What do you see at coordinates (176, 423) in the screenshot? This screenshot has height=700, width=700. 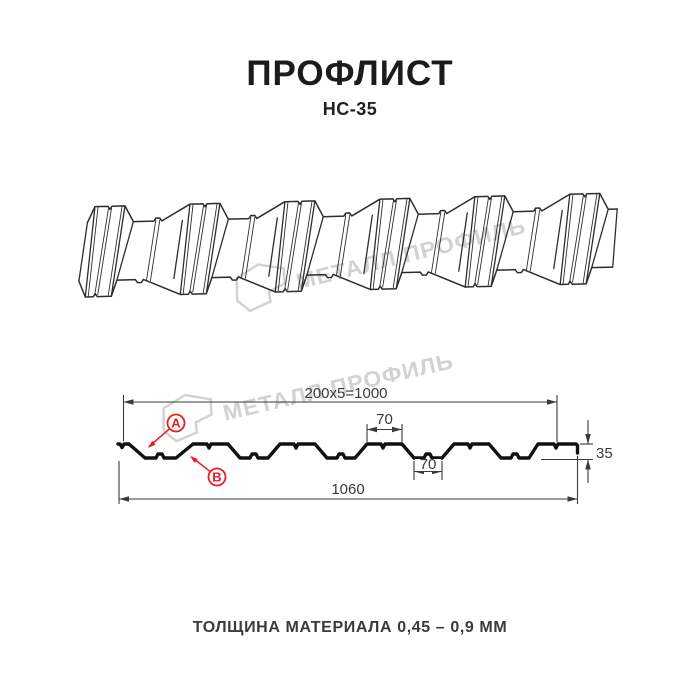 I see `callout-a-letter: A` at bounding box center [176, 423].